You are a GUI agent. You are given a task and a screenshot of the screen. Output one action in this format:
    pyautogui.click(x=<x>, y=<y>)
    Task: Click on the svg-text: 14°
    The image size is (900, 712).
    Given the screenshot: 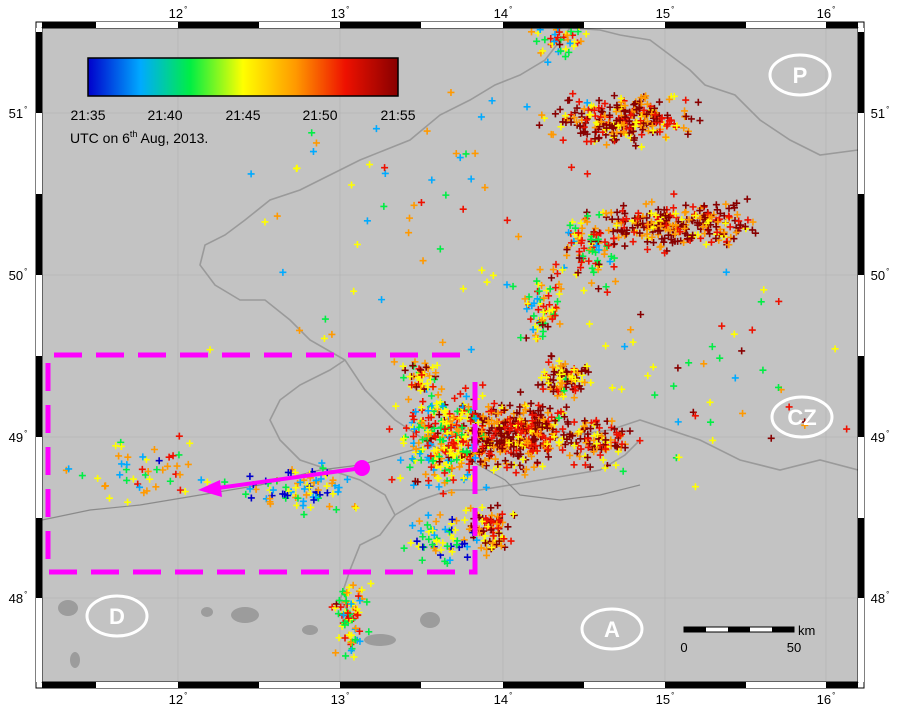 What is the action you would take?
    pyautogui.click(x=503, y=13)
    